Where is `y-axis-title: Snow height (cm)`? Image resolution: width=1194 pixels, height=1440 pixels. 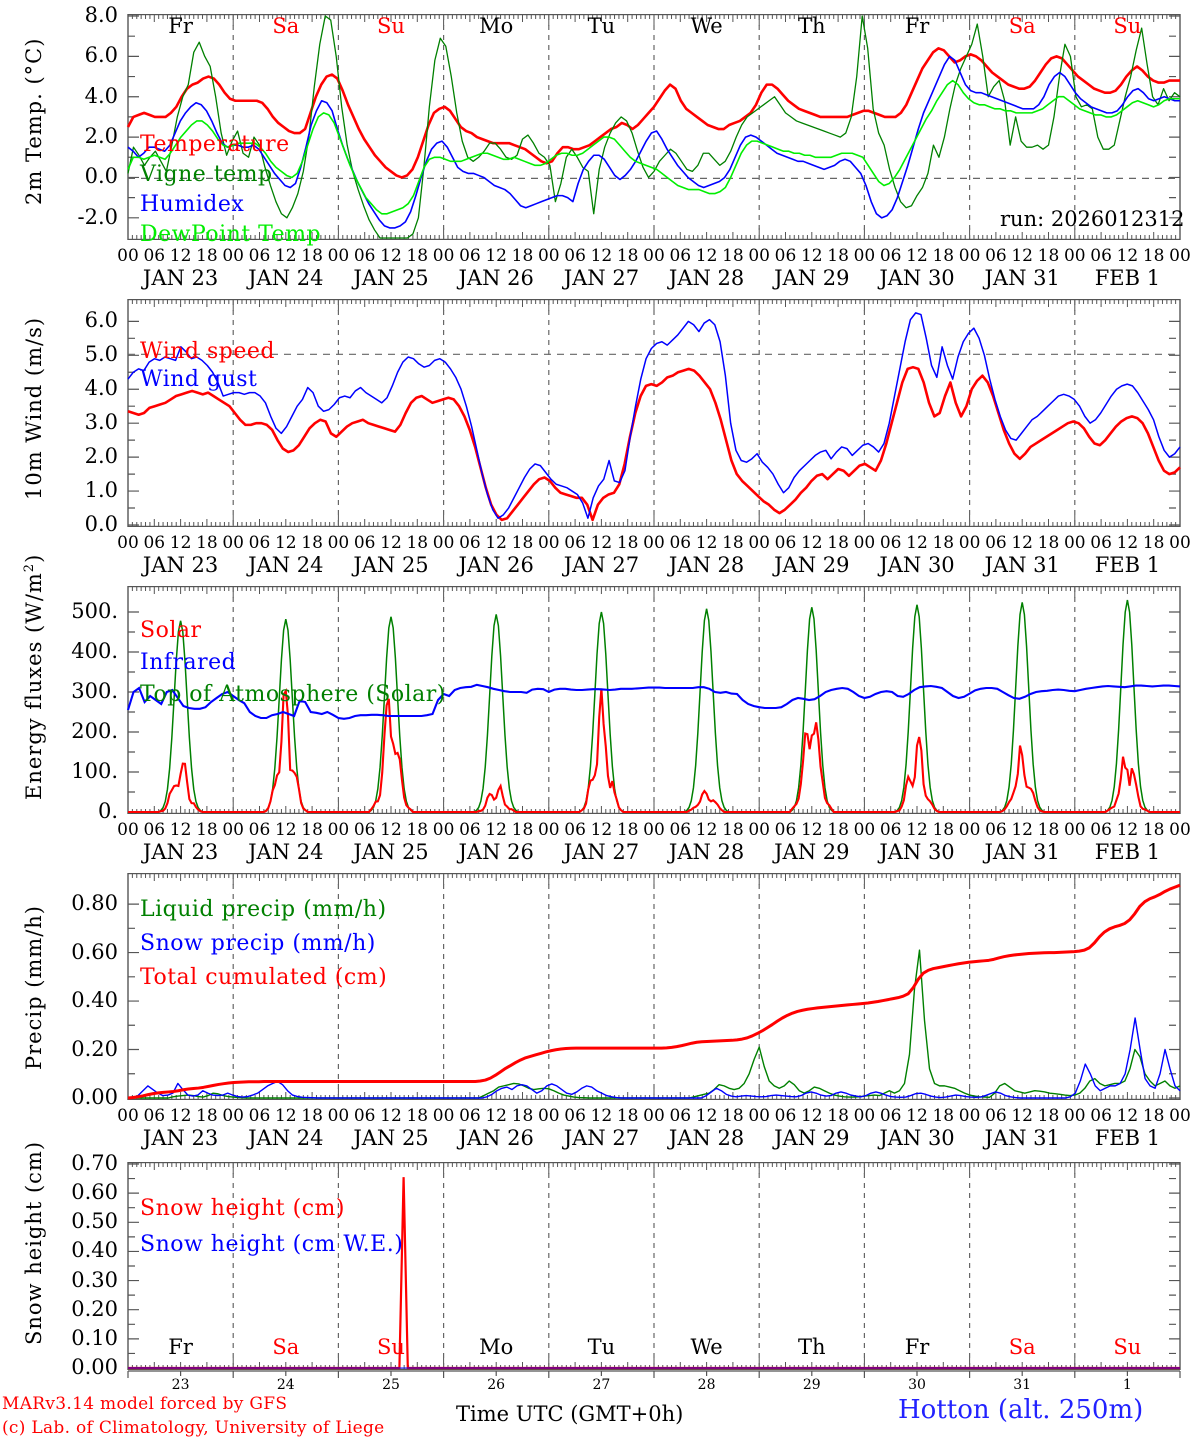
y-axis-title: Snow height (cm) is located at coordinates (34, 1242).